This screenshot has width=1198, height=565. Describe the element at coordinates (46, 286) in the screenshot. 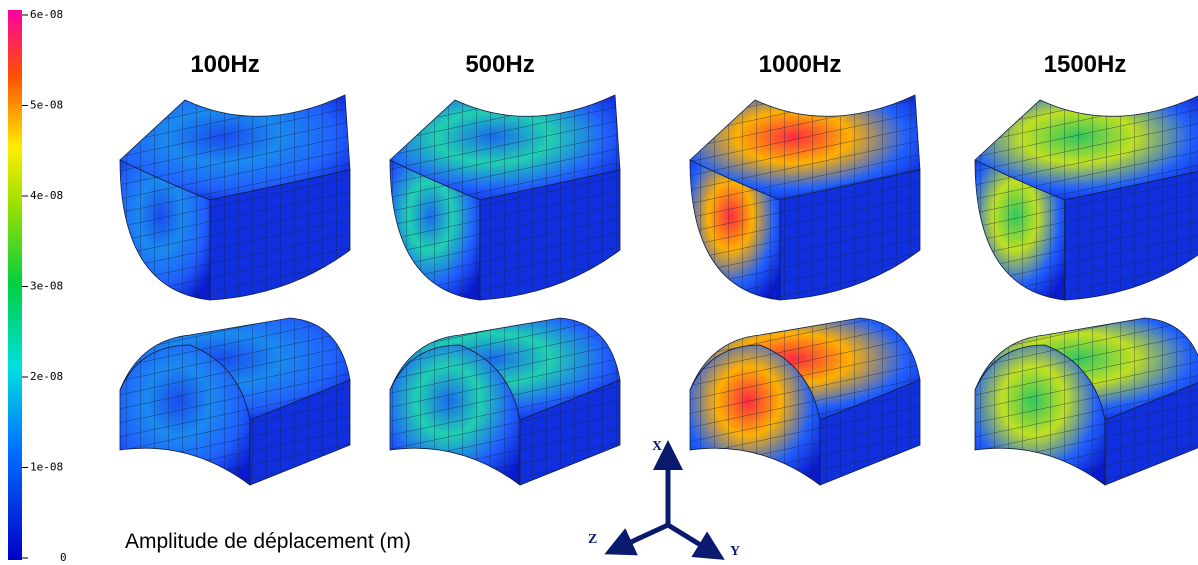

I see `colorbar-label: 3e-08` at that location.